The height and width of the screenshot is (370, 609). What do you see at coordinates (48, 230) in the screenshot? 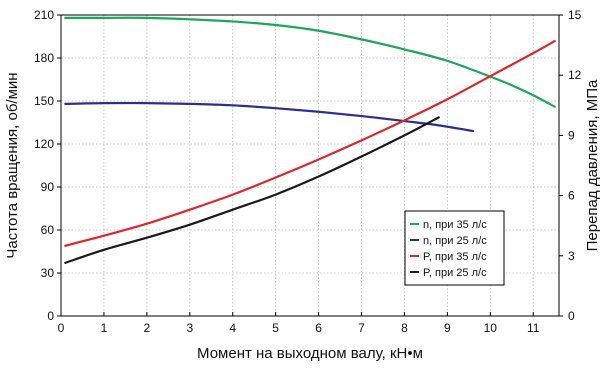
I see `y-left-tick-label: 60` at bounding box center [48, 230].